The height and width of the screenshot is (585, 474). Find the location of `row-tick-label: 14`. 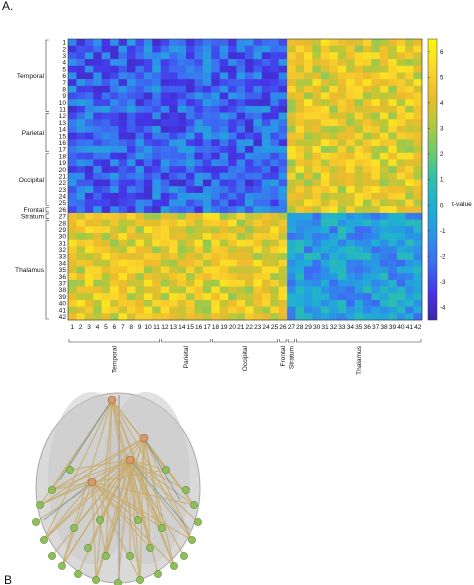

row-tick-label: 14 is located at coordinates (63, 130).